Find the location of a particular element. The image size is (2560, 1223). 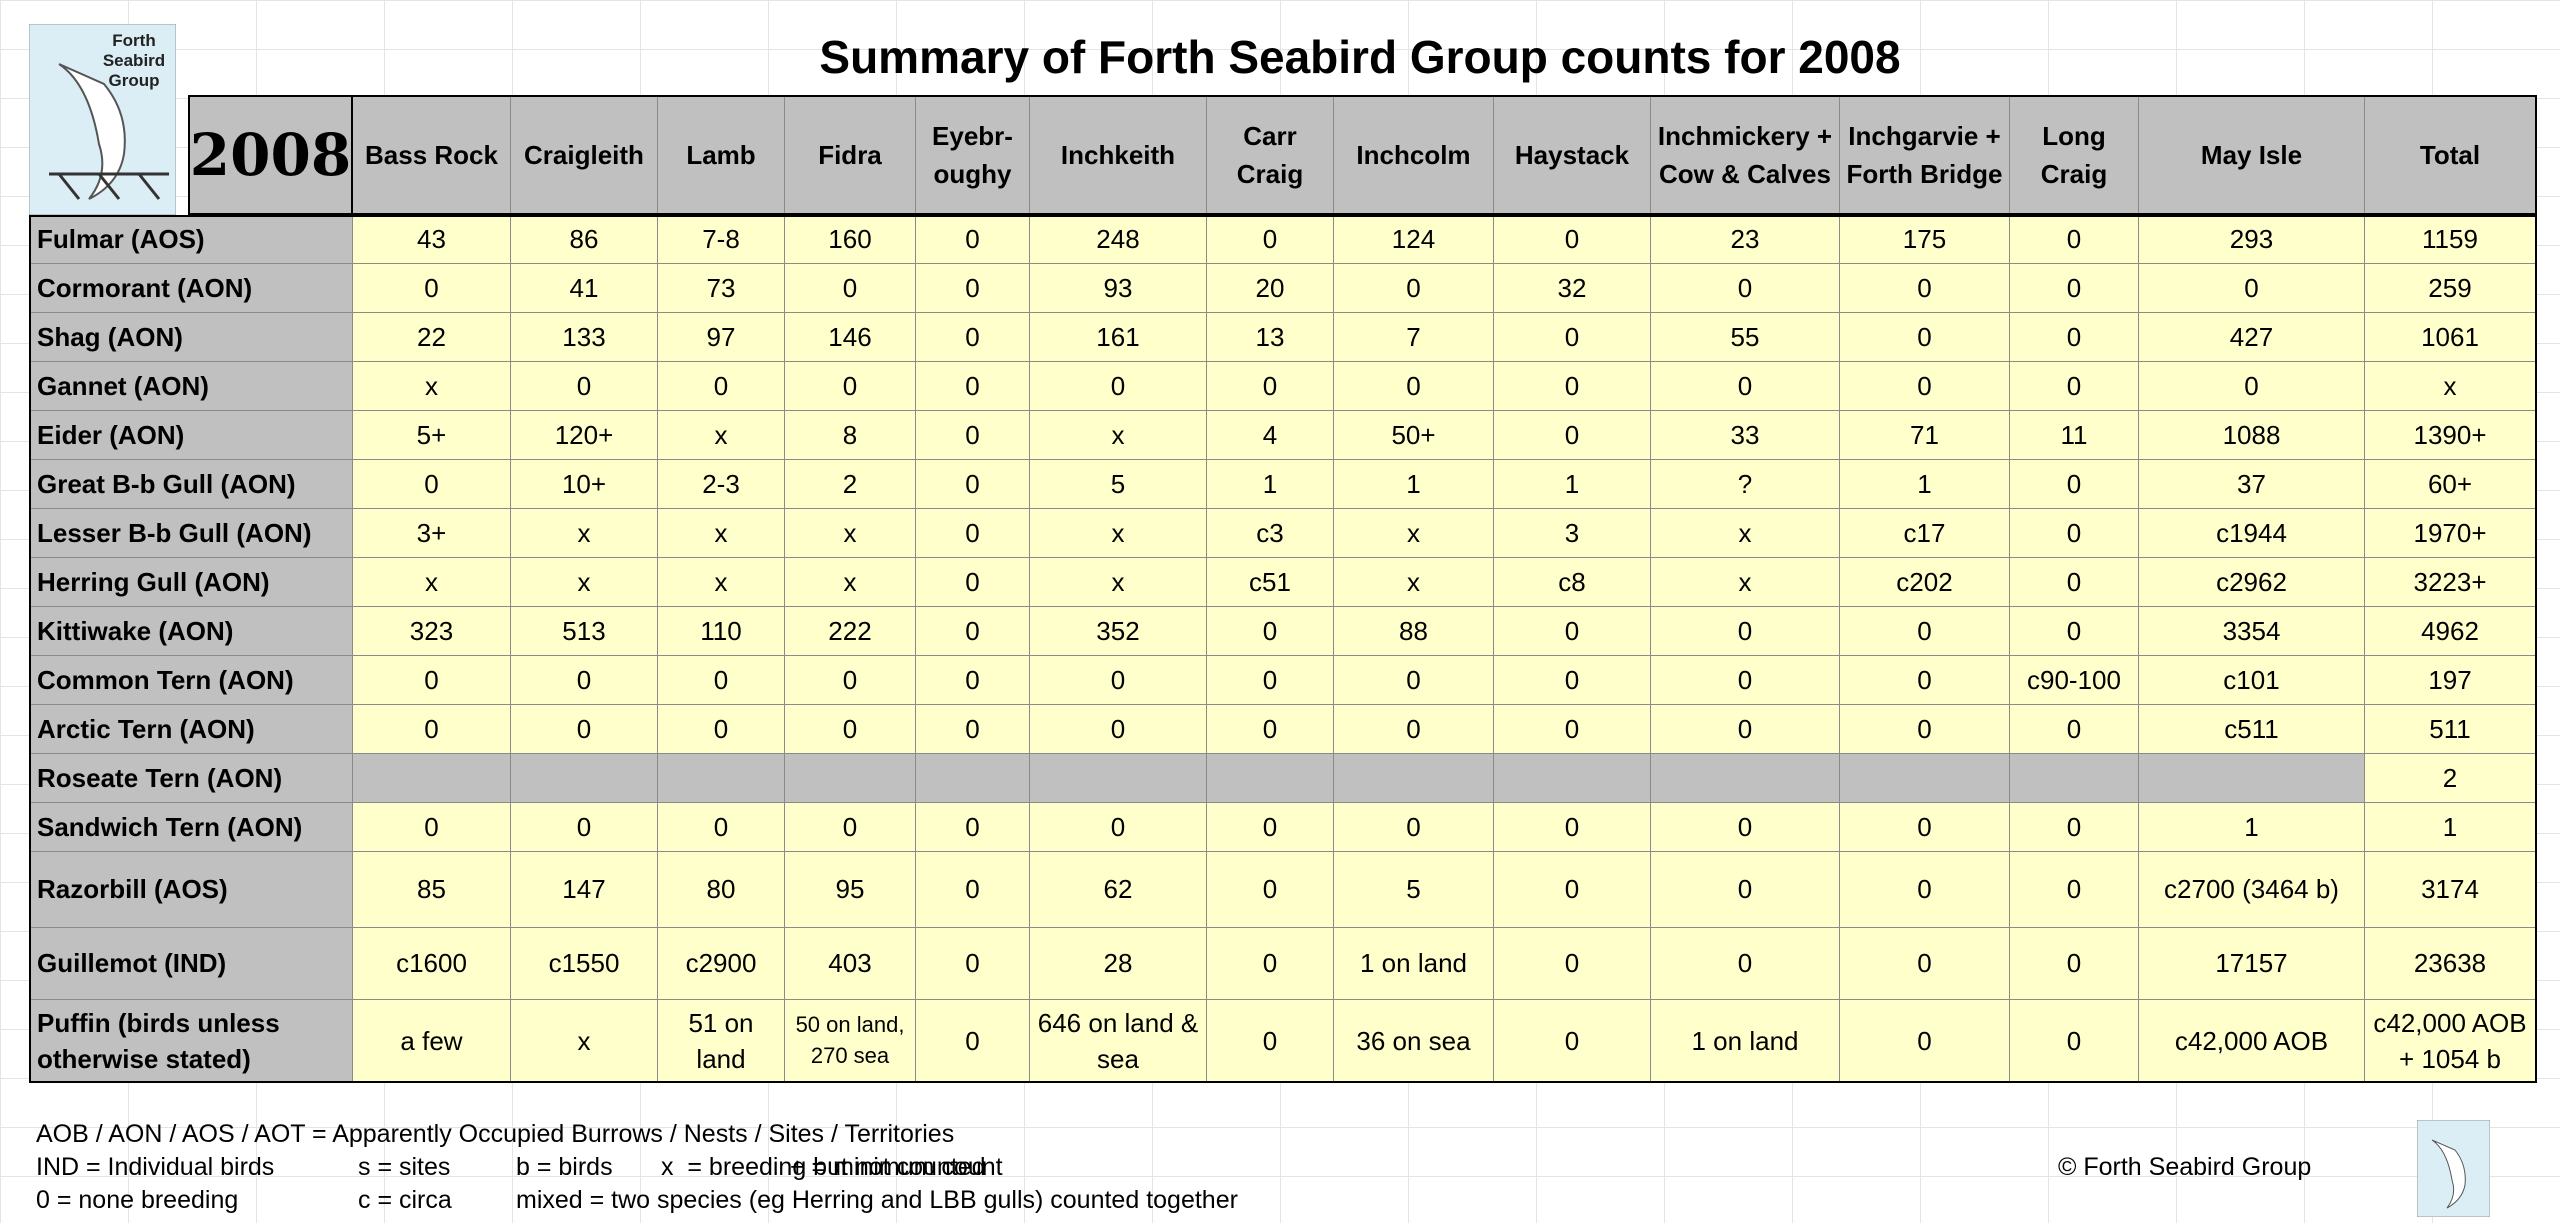

cell: 50+ is located at coordinates (1414, 435).